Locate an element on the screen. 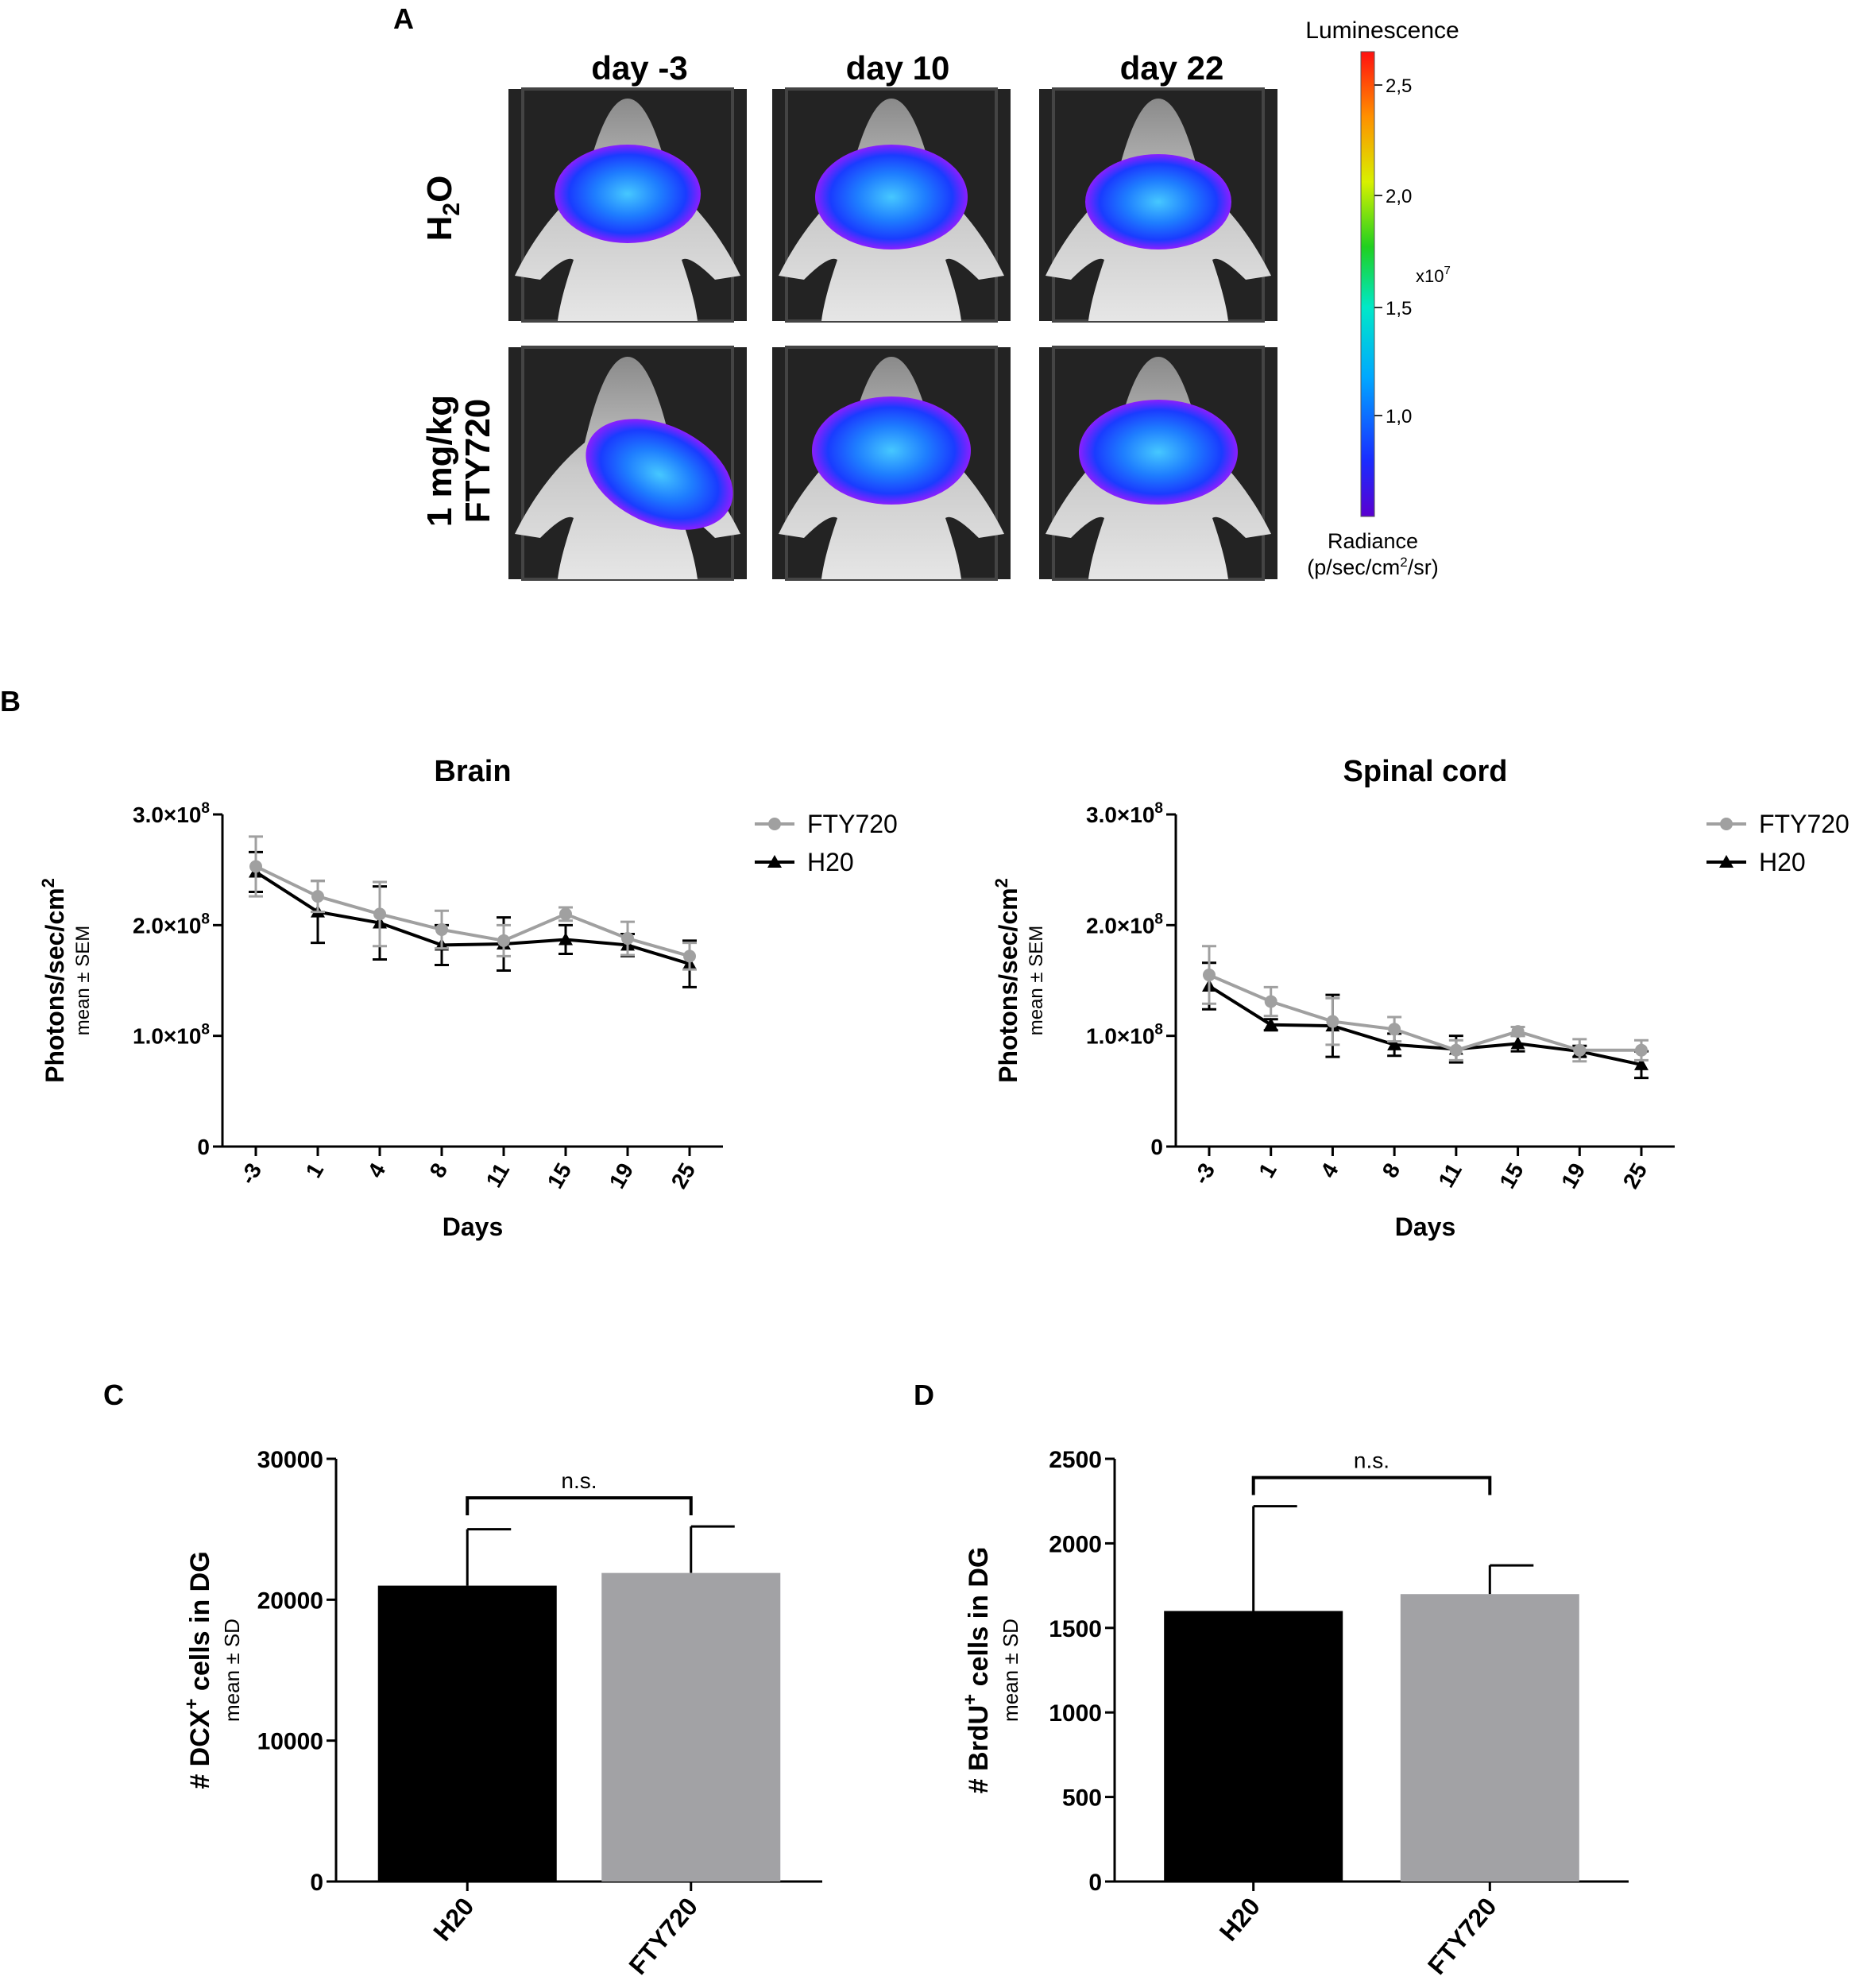 This screenshot has width=1863, height=1988. colorbar-tick-label: 2,0 is located at coordinates (1399, 196).